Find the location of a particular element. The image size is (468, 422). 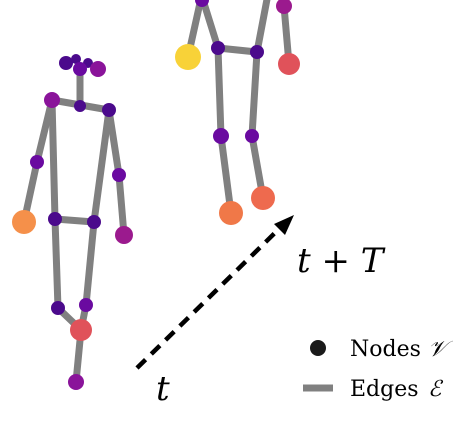

time-arrow-head is located at coordinates (284, 225).